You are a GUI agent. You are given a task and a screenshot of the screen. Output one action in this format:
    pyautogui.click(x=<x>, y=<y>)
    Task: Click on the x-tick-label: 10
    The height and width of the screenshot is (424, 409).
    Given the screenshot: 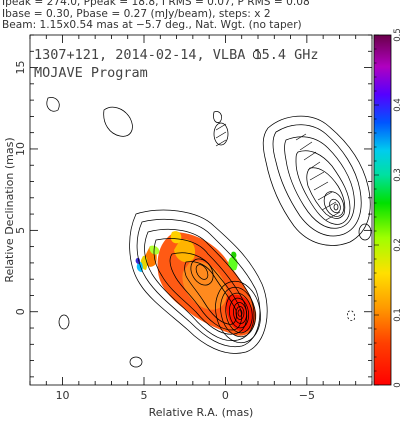 What is the action you would take?
    pyautogui.click(x=63, y=395)
    